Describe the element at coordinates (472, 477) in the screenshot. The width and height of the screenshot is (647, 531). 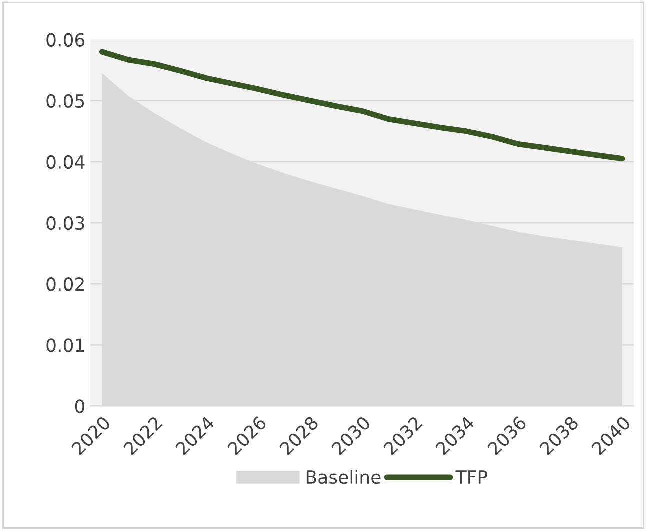
I see `legend-label: TFP` at that location.